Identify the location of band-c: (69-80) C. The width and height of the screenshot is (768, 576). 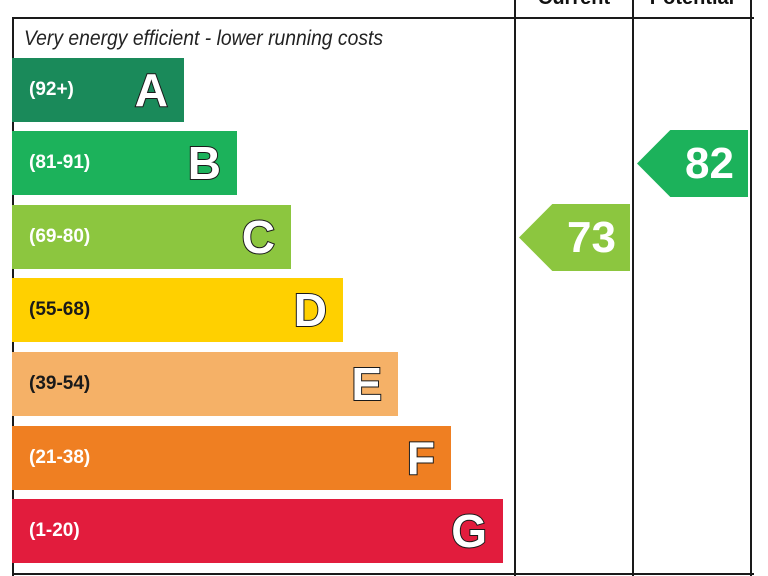
(151, 237).